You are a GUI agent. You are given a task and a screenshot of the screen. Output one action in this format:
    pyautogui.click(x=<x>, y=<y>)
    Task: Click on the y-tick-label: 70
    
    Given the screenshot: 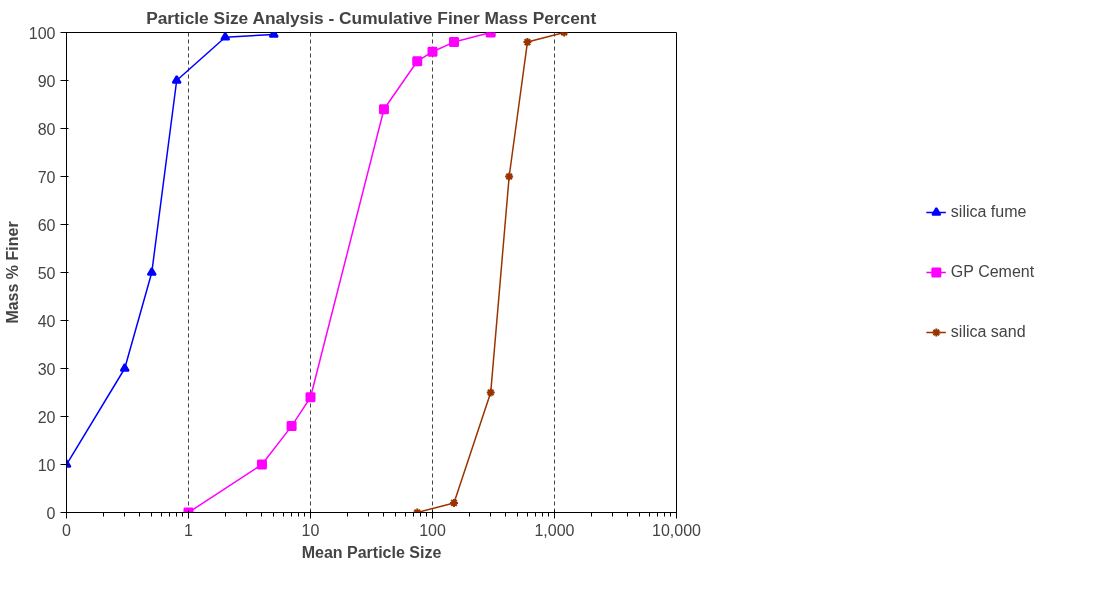 What is the action you would take?
    pyautogui.click(x=46, y=177)
    